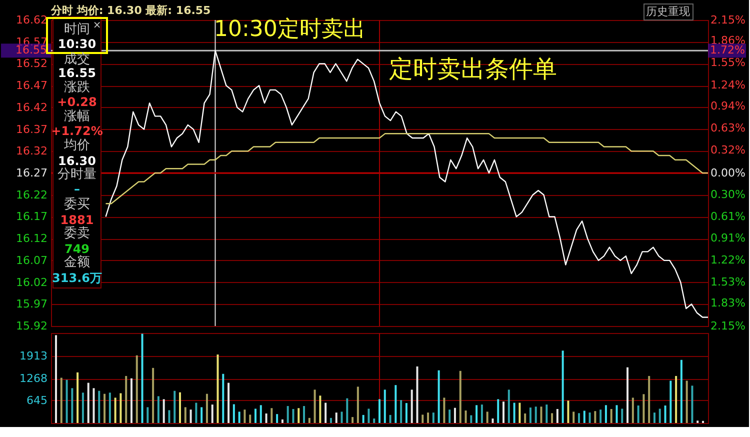 The height and width of the screenshot is (437, 750). I want to click on annotation: 16.55, so click(77, 73).